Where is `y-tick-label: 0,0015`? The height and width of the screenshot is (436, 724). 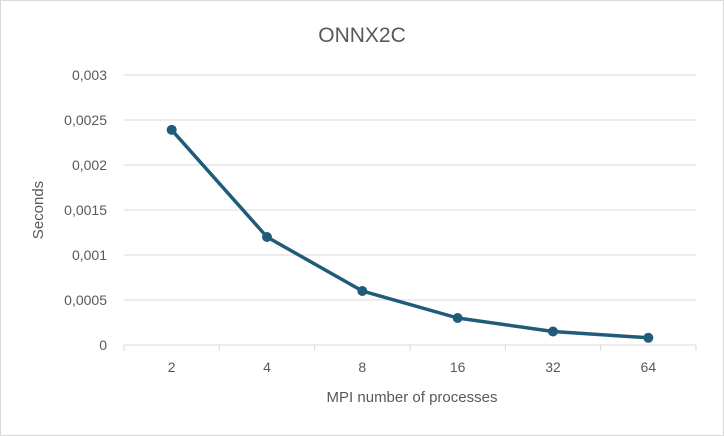
y-tick-label: 0,0015 is located at coordinates (85, 210).